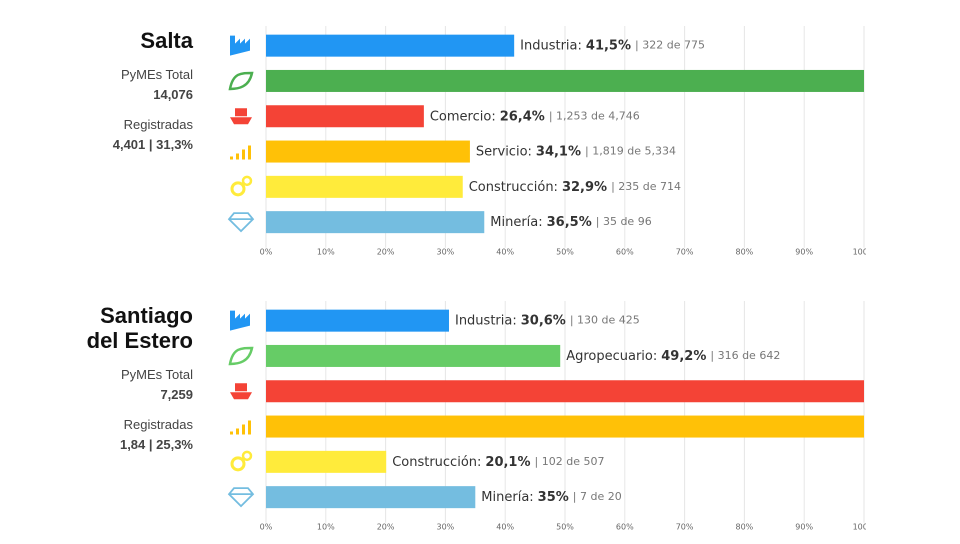 The image size is (960, 544). I want to click on chart-title: Santiago del Estero, so click(139, 328).